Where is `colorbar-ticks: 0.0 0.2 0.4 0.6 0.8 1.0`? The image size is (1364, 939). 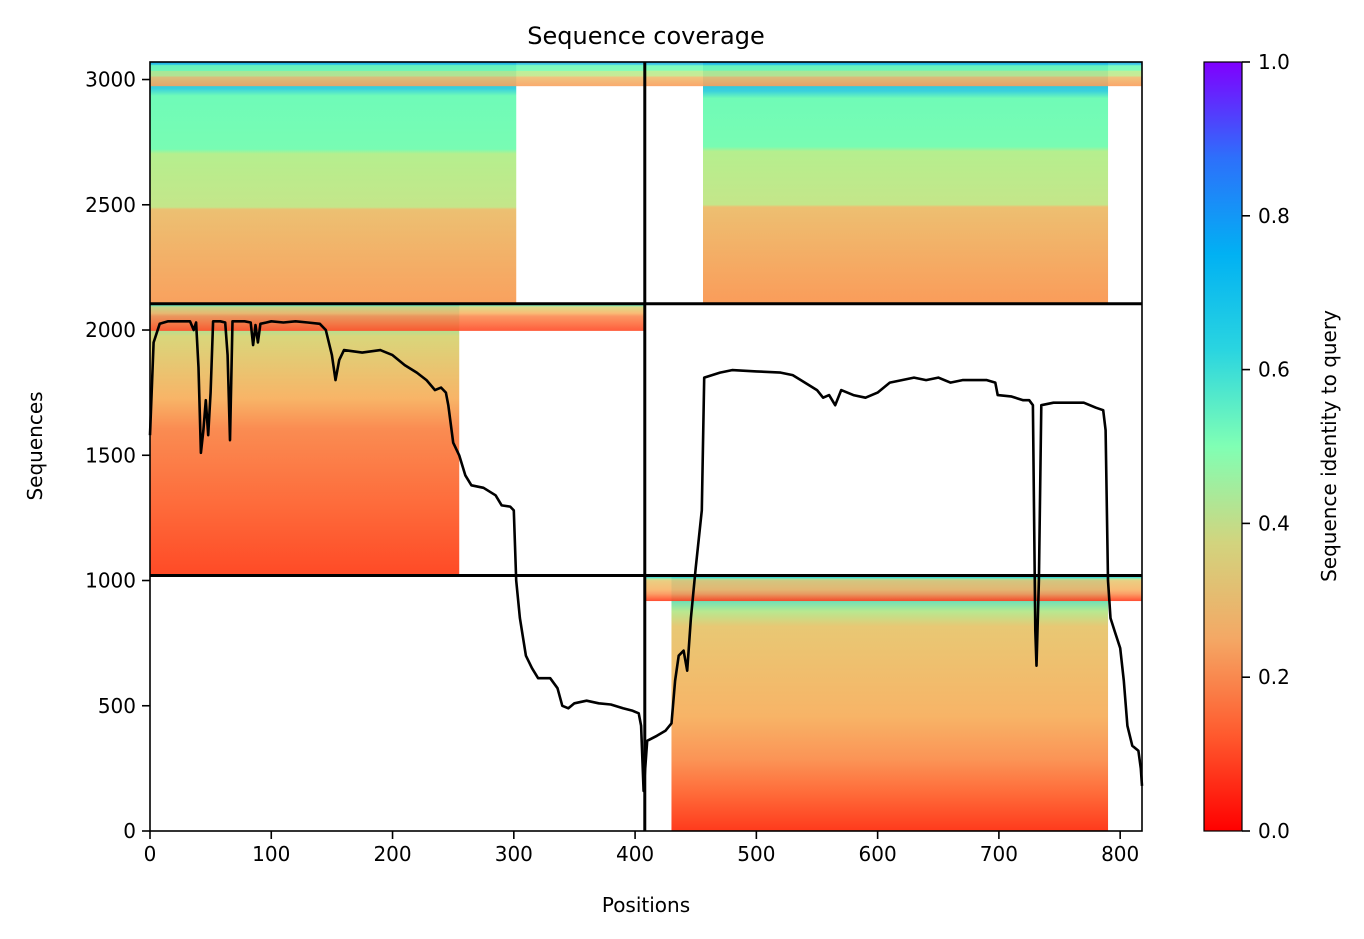 colorbar-ticks: 0.0 0.2 0.4 0.6 0.8 1.0 is located at coordinates (1266, 446).